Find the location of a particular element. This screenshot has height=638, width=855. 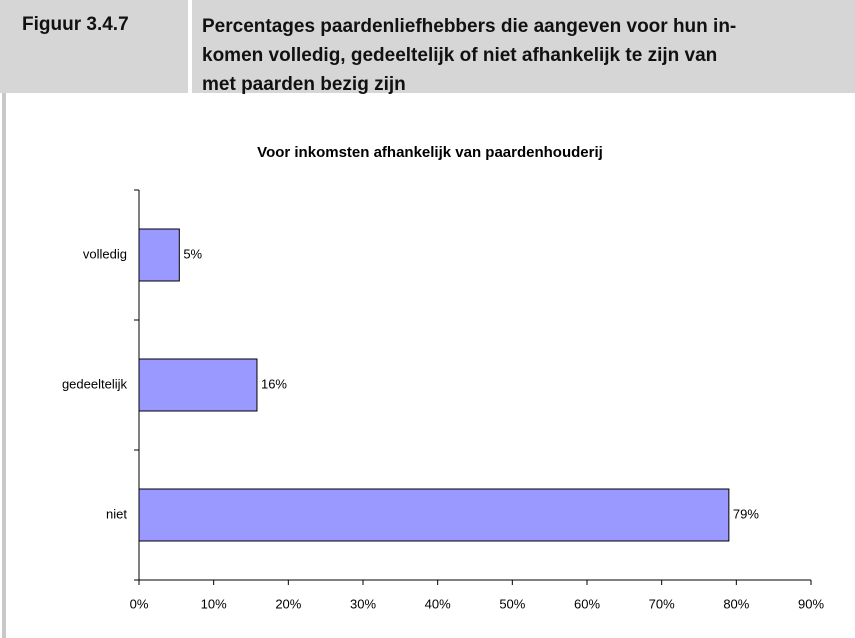

x-tick-label: 30% is located at coordinates (363, 603).